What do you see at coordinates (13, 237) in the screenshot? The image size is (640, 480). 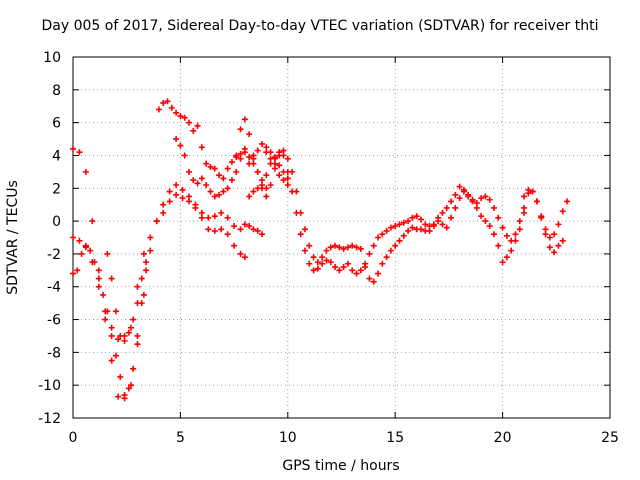 I see `y-axis-label: SDTVAR / TECUs` at bounding box center [13, 237].